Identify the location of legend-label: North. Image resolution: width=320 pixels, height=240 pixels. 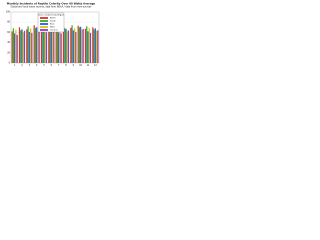
(53, 18).